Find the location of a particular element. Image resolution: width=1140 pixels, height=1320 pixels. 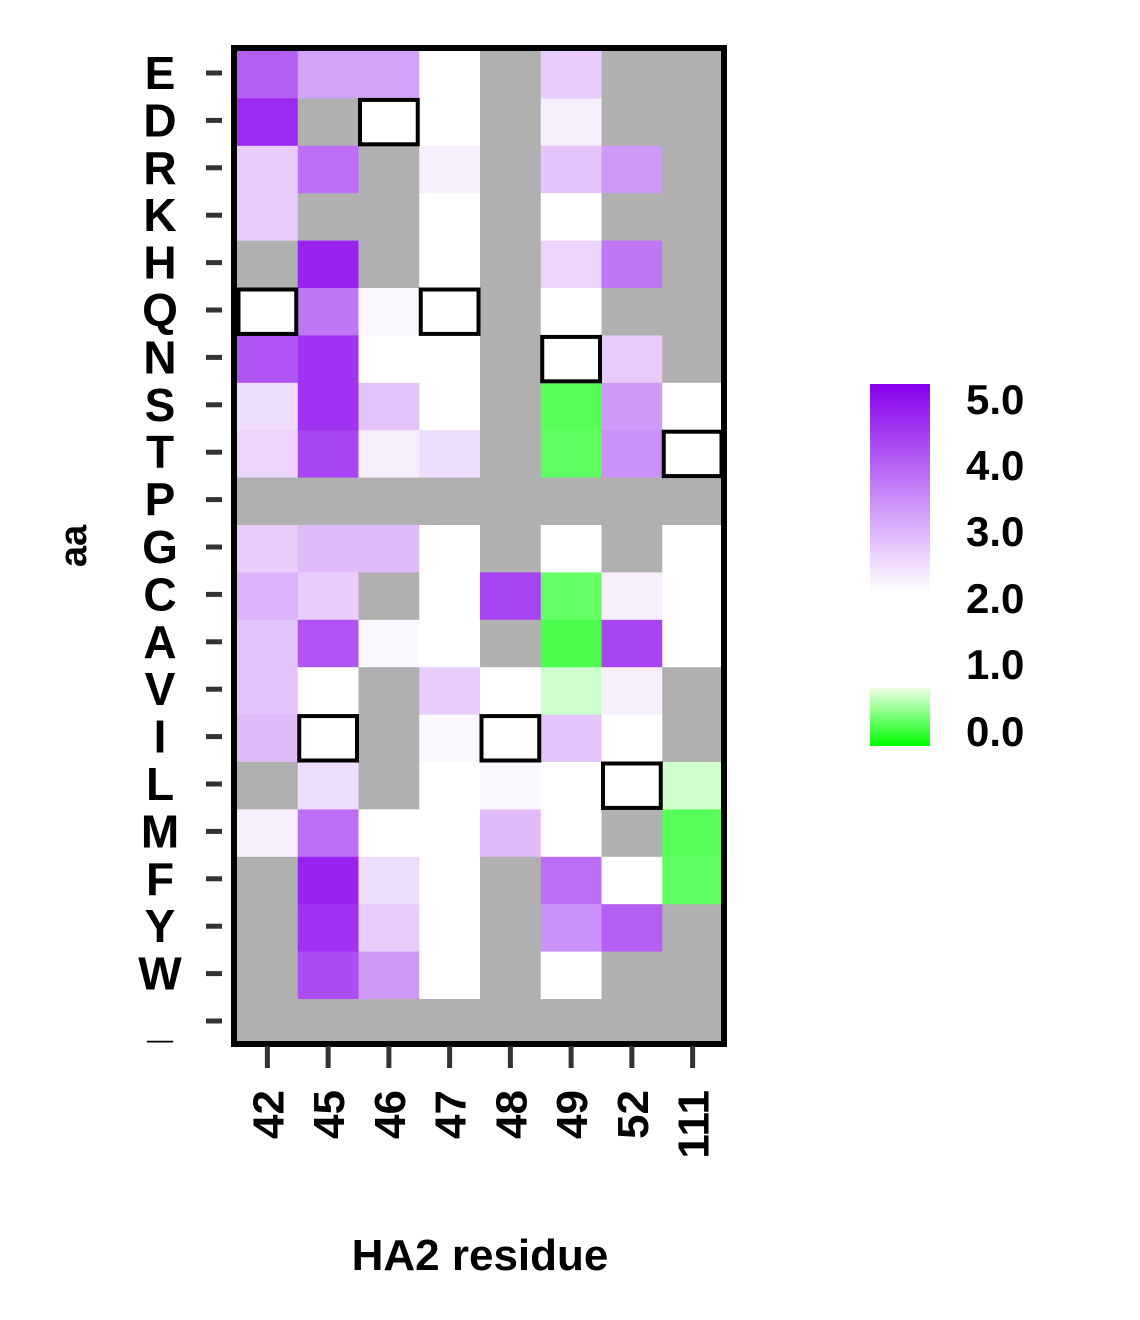

y-tick-label: L is located at coordinates (160, 784).